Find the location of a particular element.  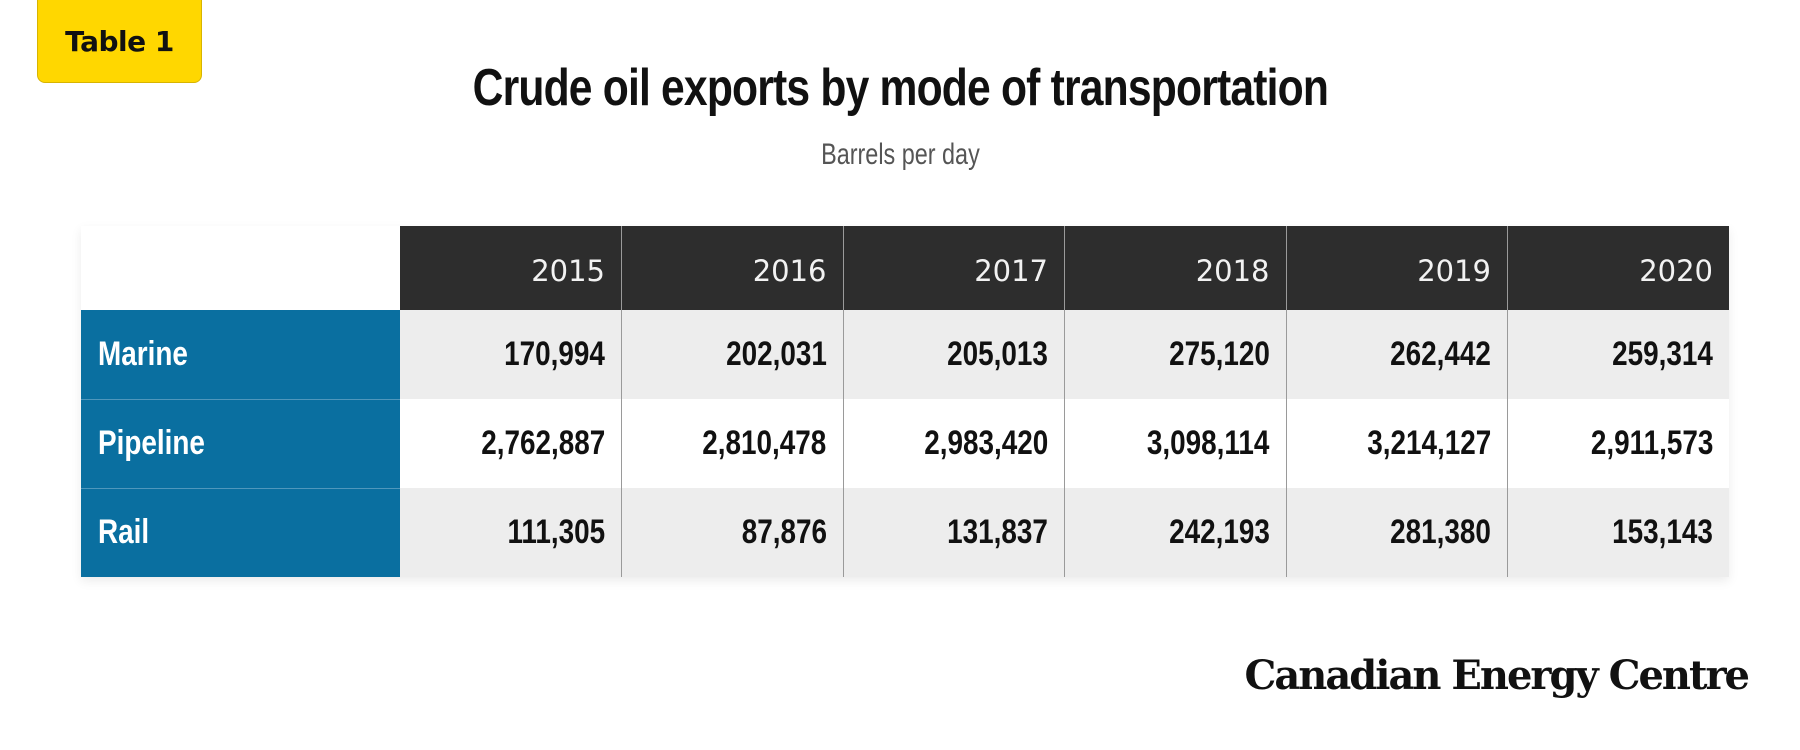

cell-value: 205,013 is located at coordinates (997, 354).